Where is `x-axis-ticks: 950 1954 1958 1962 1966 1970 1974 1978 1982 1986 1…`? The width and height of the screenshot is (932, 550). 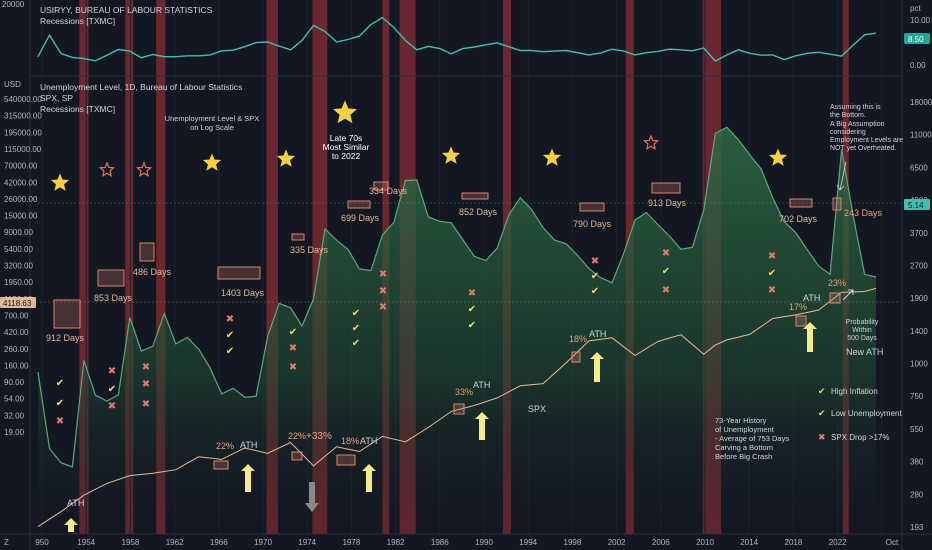
x-axis-ticks: 950 1954 1958 1962 1966 1970 1974 1978 1982 1986 1… is located at coordinates (467, 542).